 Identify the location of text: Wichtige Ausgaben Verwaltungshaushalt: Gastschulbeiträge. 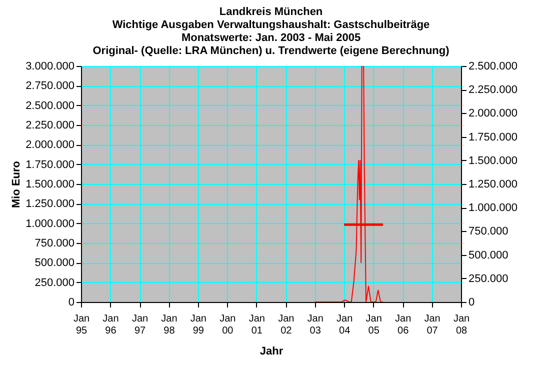
(271, 25).